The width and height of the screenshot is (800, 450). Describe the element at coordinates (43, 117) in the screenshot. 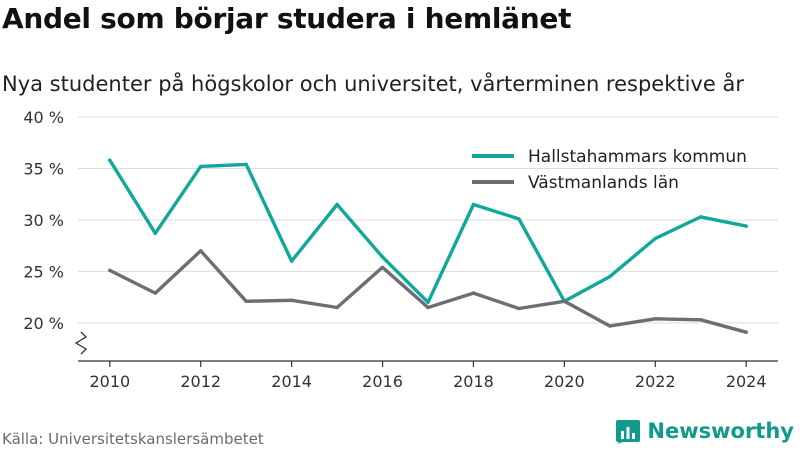

I see `y-tick-label: 40 %` at that location.